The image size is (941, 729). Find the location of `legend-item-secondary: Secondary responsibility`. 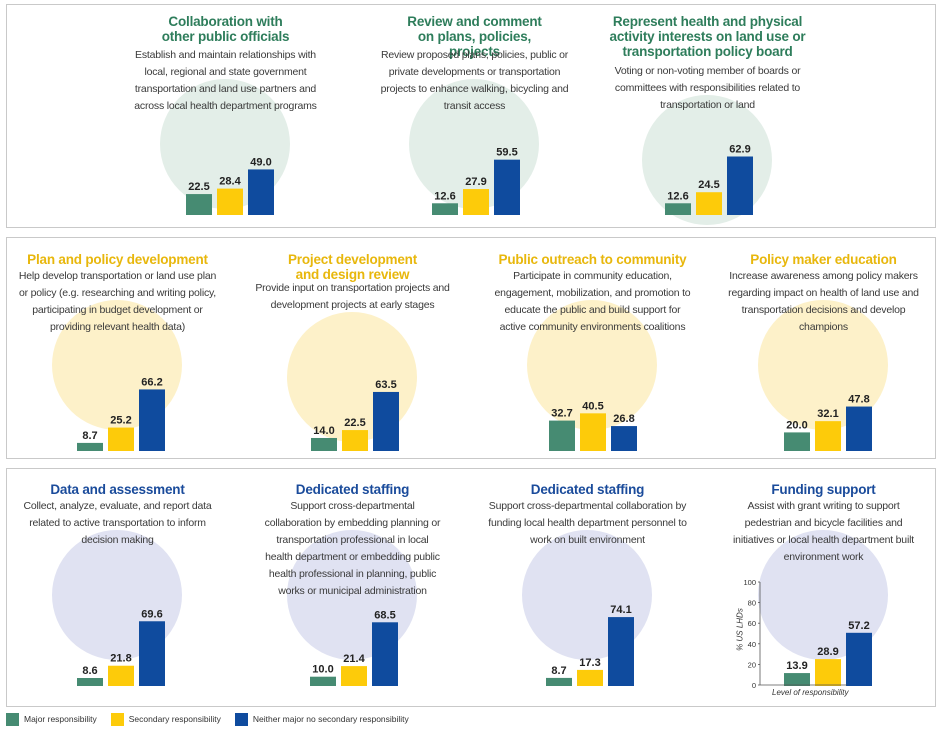

legend-item-secondary: Secondary responsibility is located at coordinates (165, 719).